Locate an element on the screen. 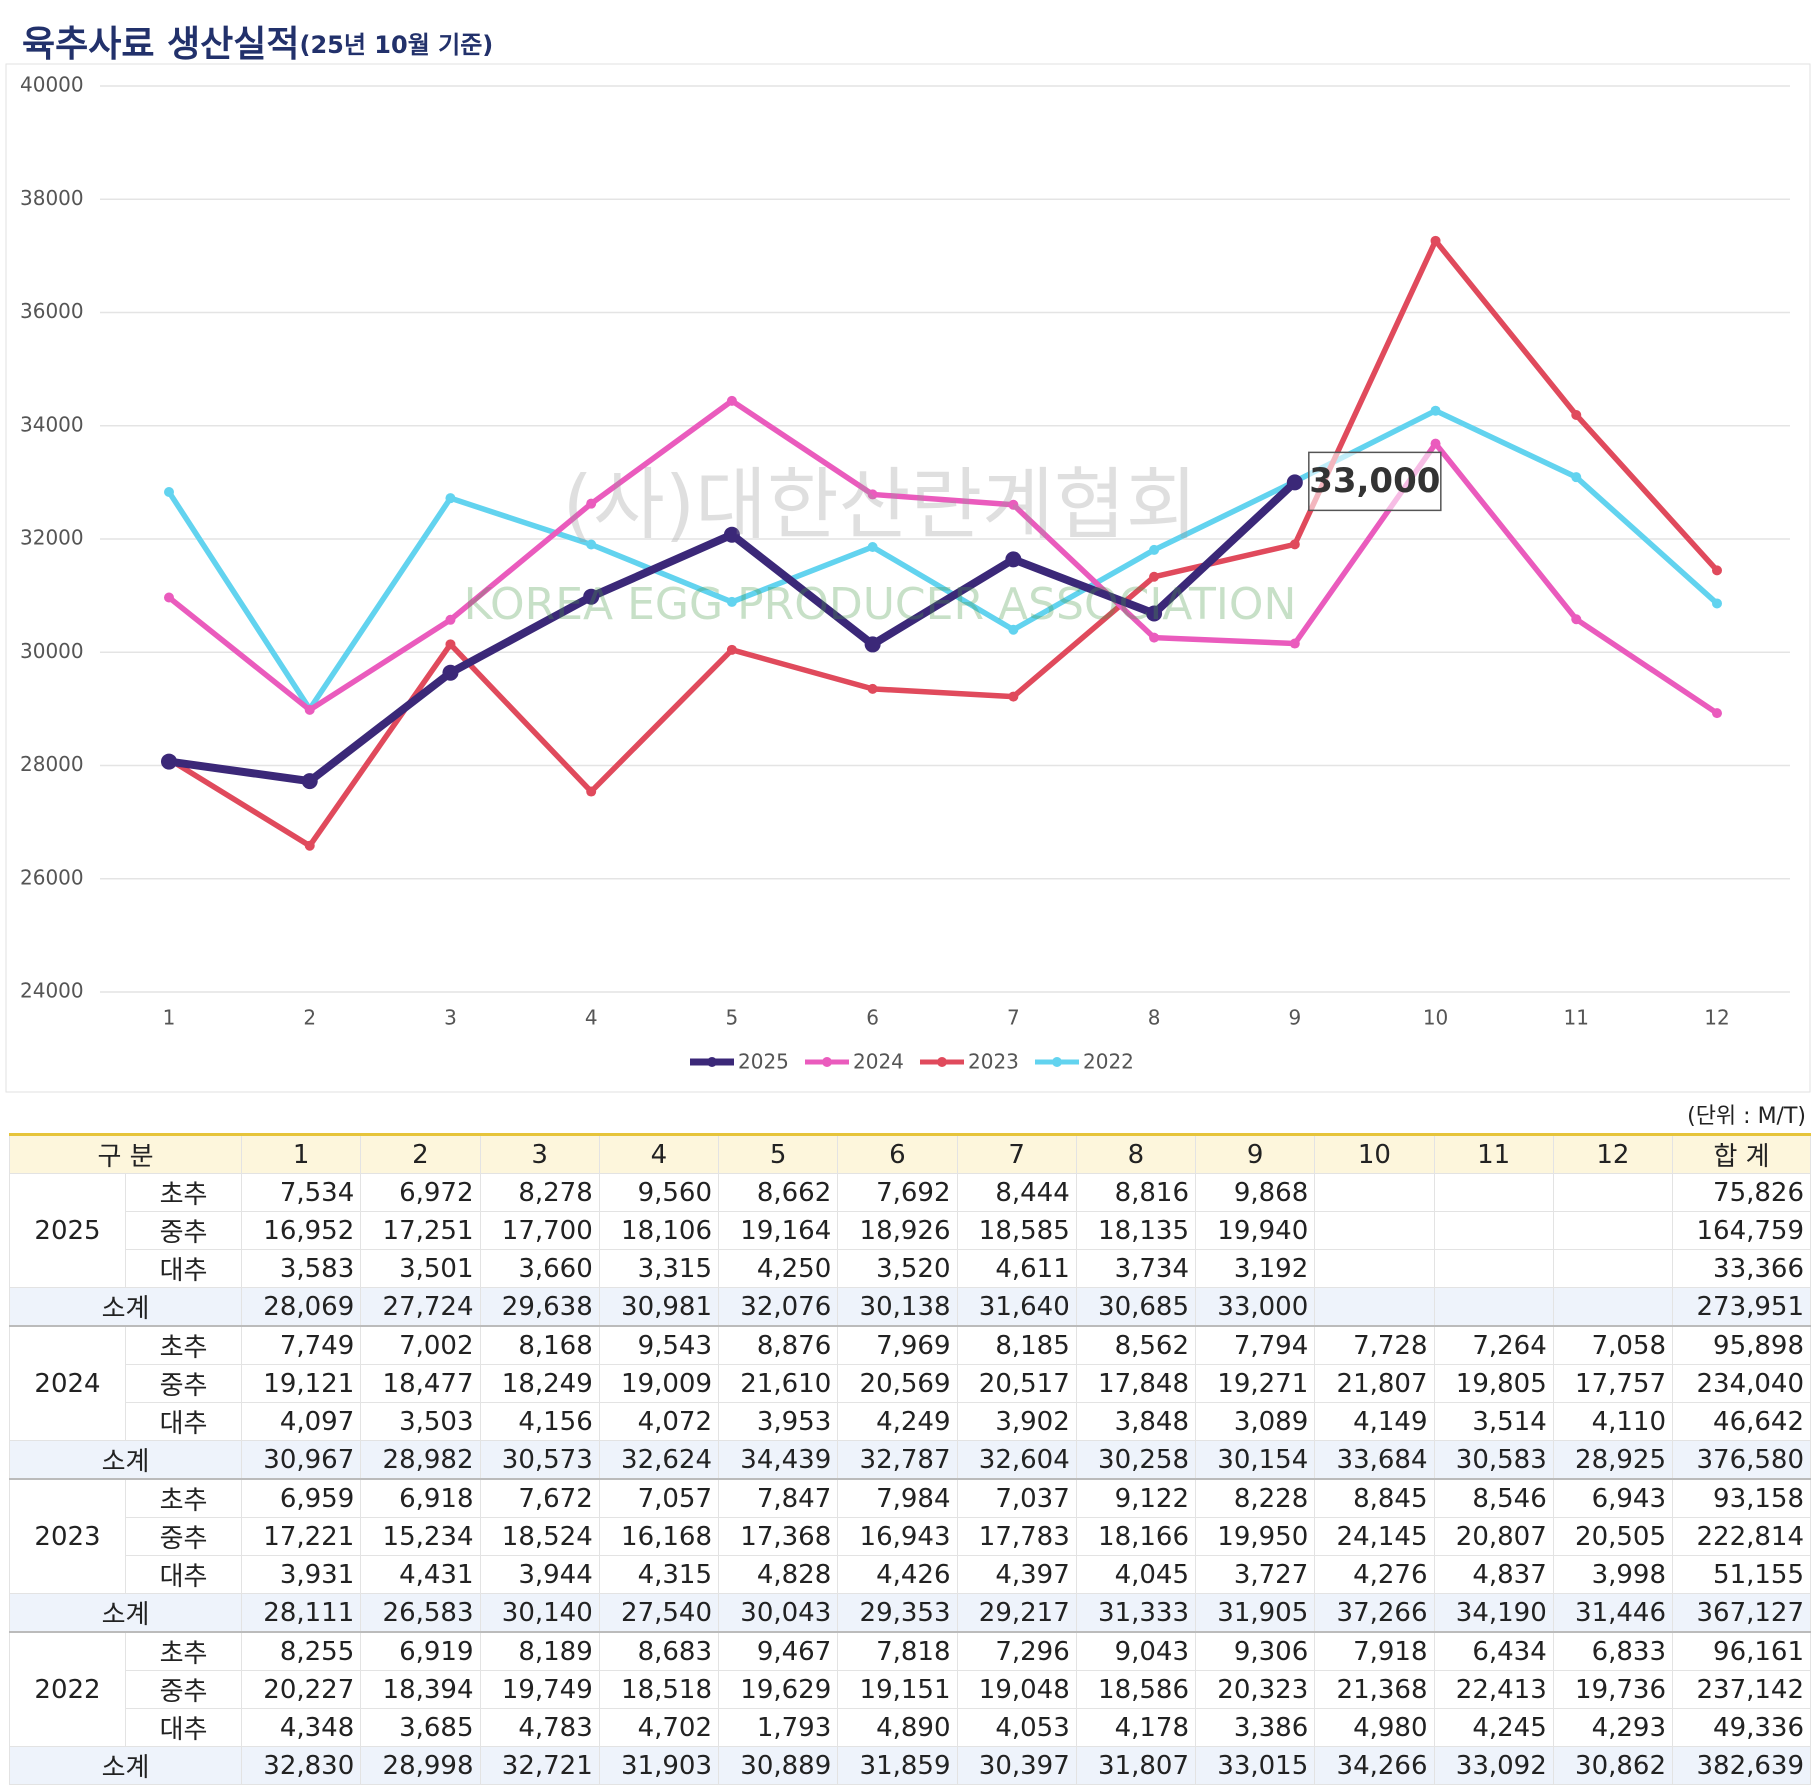 This screenshot has width=1820, height=1785. cell: 3,931 is located at coordinates (301, 1574).